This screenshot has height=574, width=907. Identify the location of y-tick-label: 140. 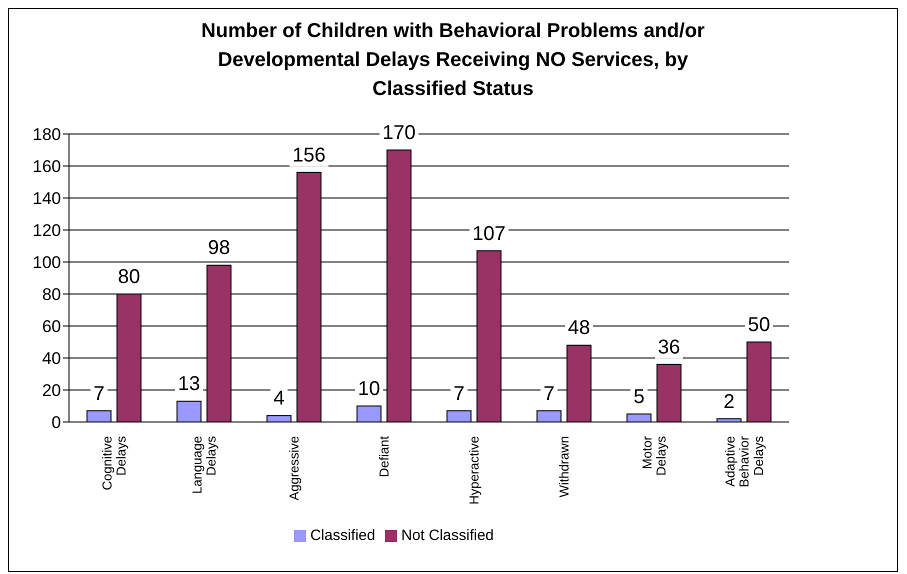
(46, 198).